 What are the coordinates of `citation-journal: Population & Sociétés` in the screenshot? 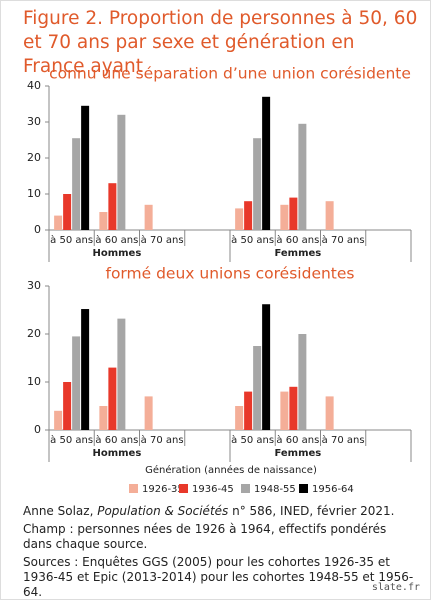 It's located at (163, 511).